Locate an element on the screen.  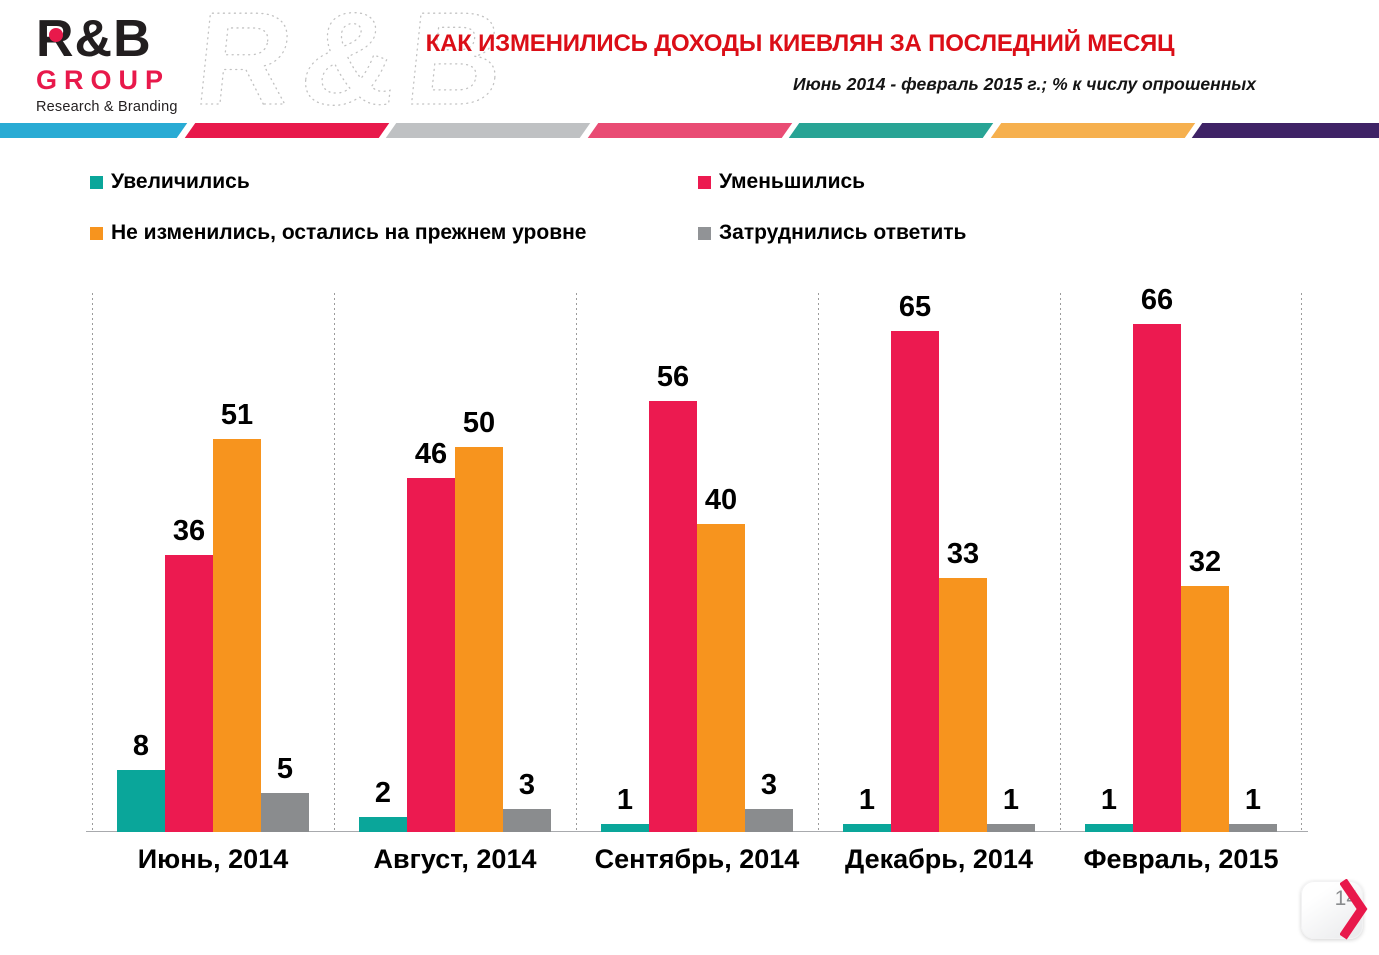
bar-value-label: 65 is located at coordinates (915, 307).